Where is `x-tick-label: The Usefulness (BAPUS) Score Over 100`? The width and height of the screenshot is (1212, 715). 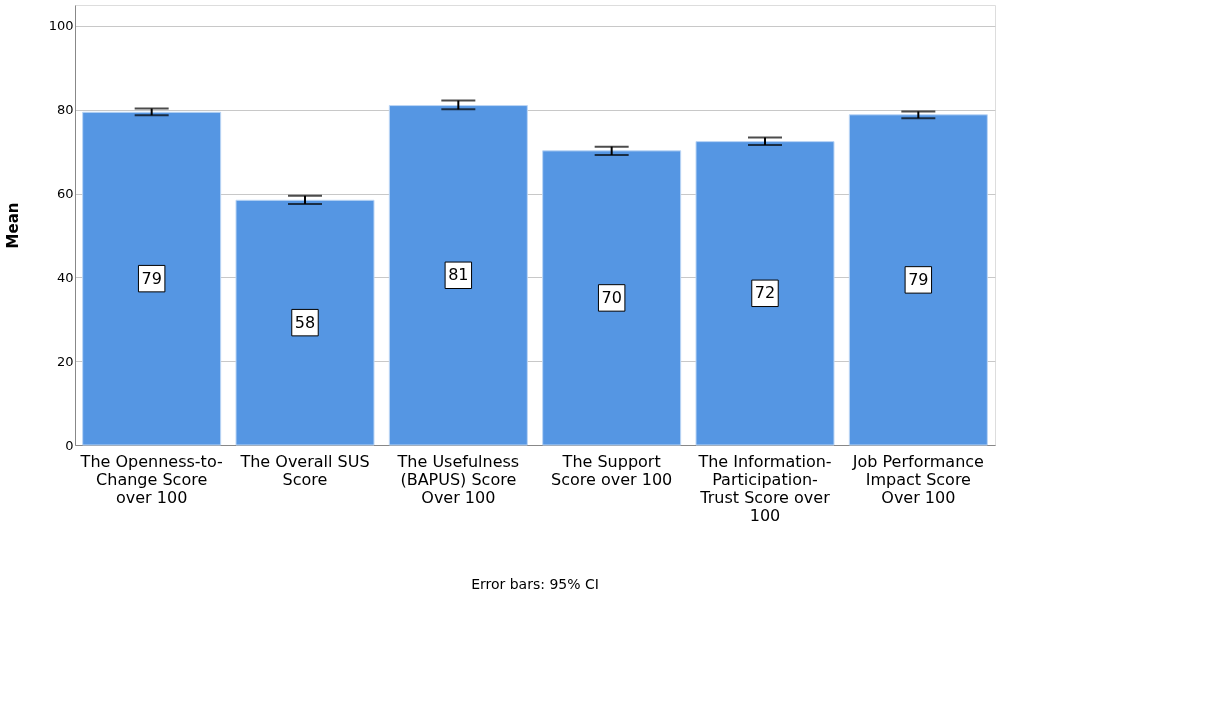 x-tick-label: The Usefulness (BAPUS) Score Over 100 is located at coordinates (458, 479).